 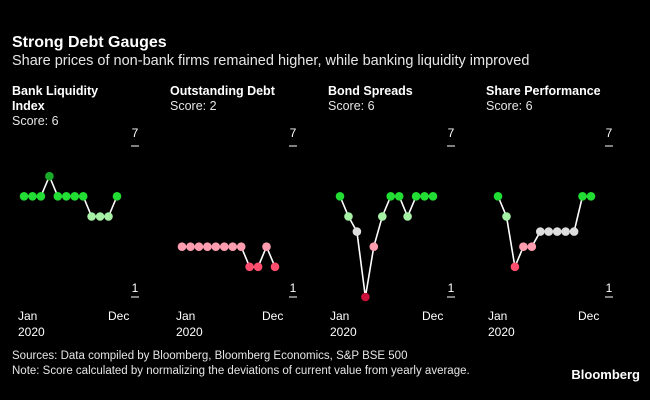 What do you see at coordinates (605, 374) in the screenshot?
I see `brand-logo: Bloomberg` at bounding box center [605, 374].